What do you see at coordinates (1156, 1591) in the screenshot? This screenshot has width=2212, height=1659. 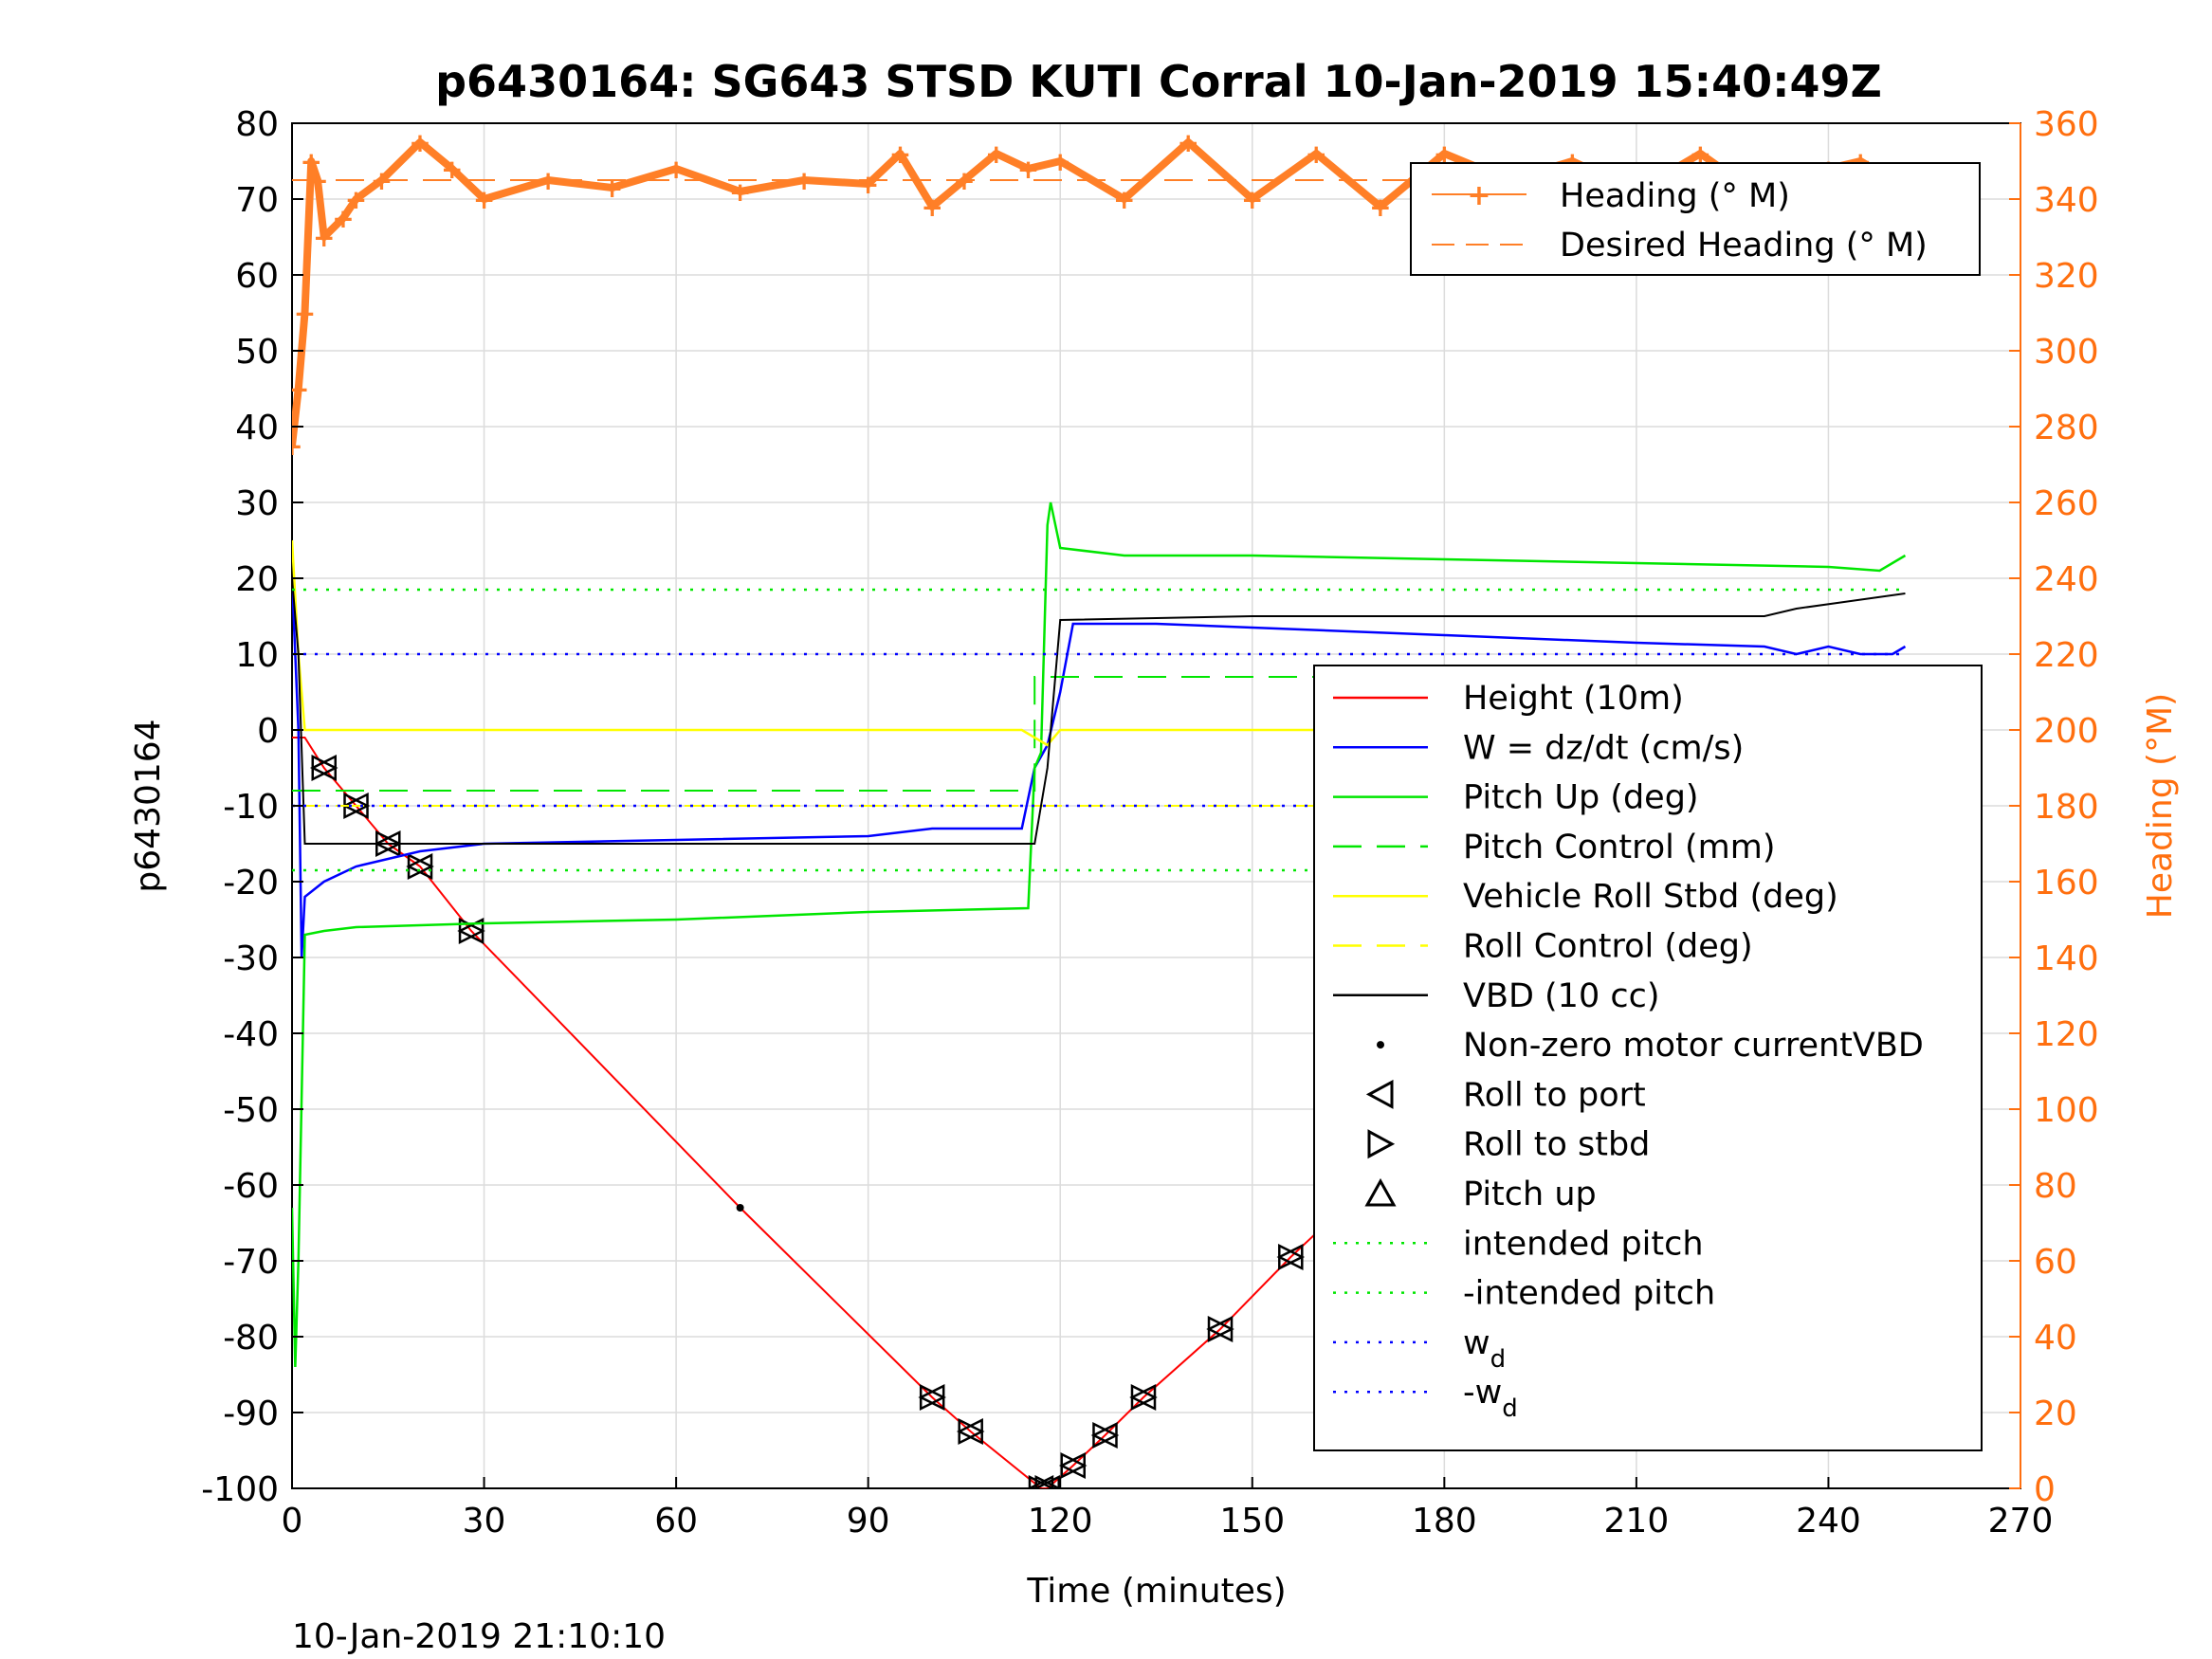 I see `x-axis-label: Time (minutes)` at bounding box center [1156, 1591].